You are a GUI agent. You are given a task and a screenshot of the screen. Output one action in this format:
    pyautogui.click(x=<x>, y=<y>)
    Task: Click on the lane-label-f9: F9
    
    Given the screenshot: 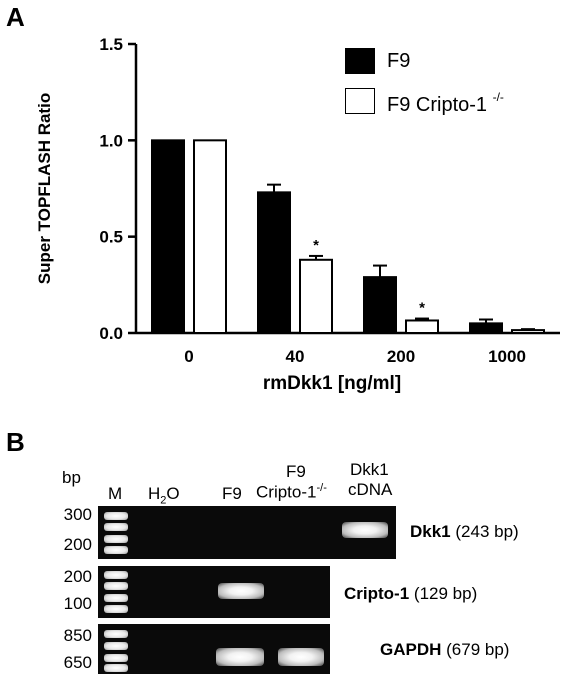 What is the action you would take?
    pyautogui.click(x=232, y=494)
    